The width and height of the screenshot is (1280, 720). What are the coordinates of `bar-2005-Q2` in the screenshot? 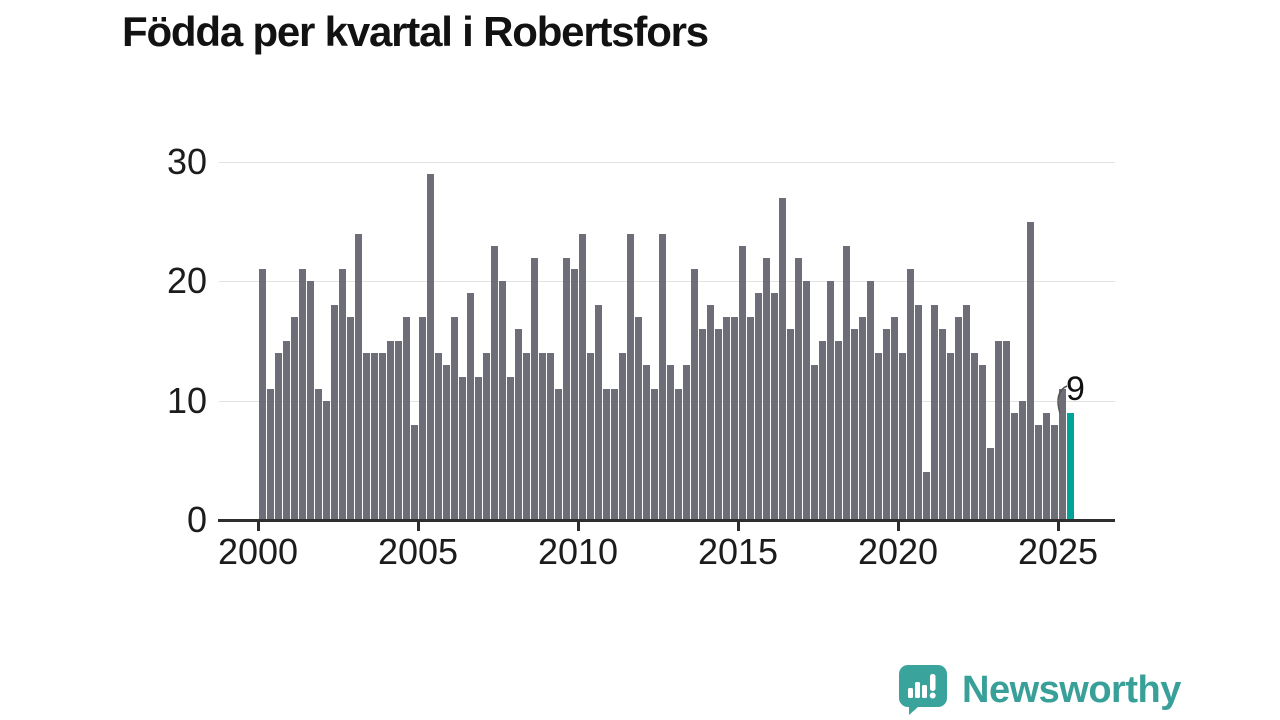 It's located at (430, 346).